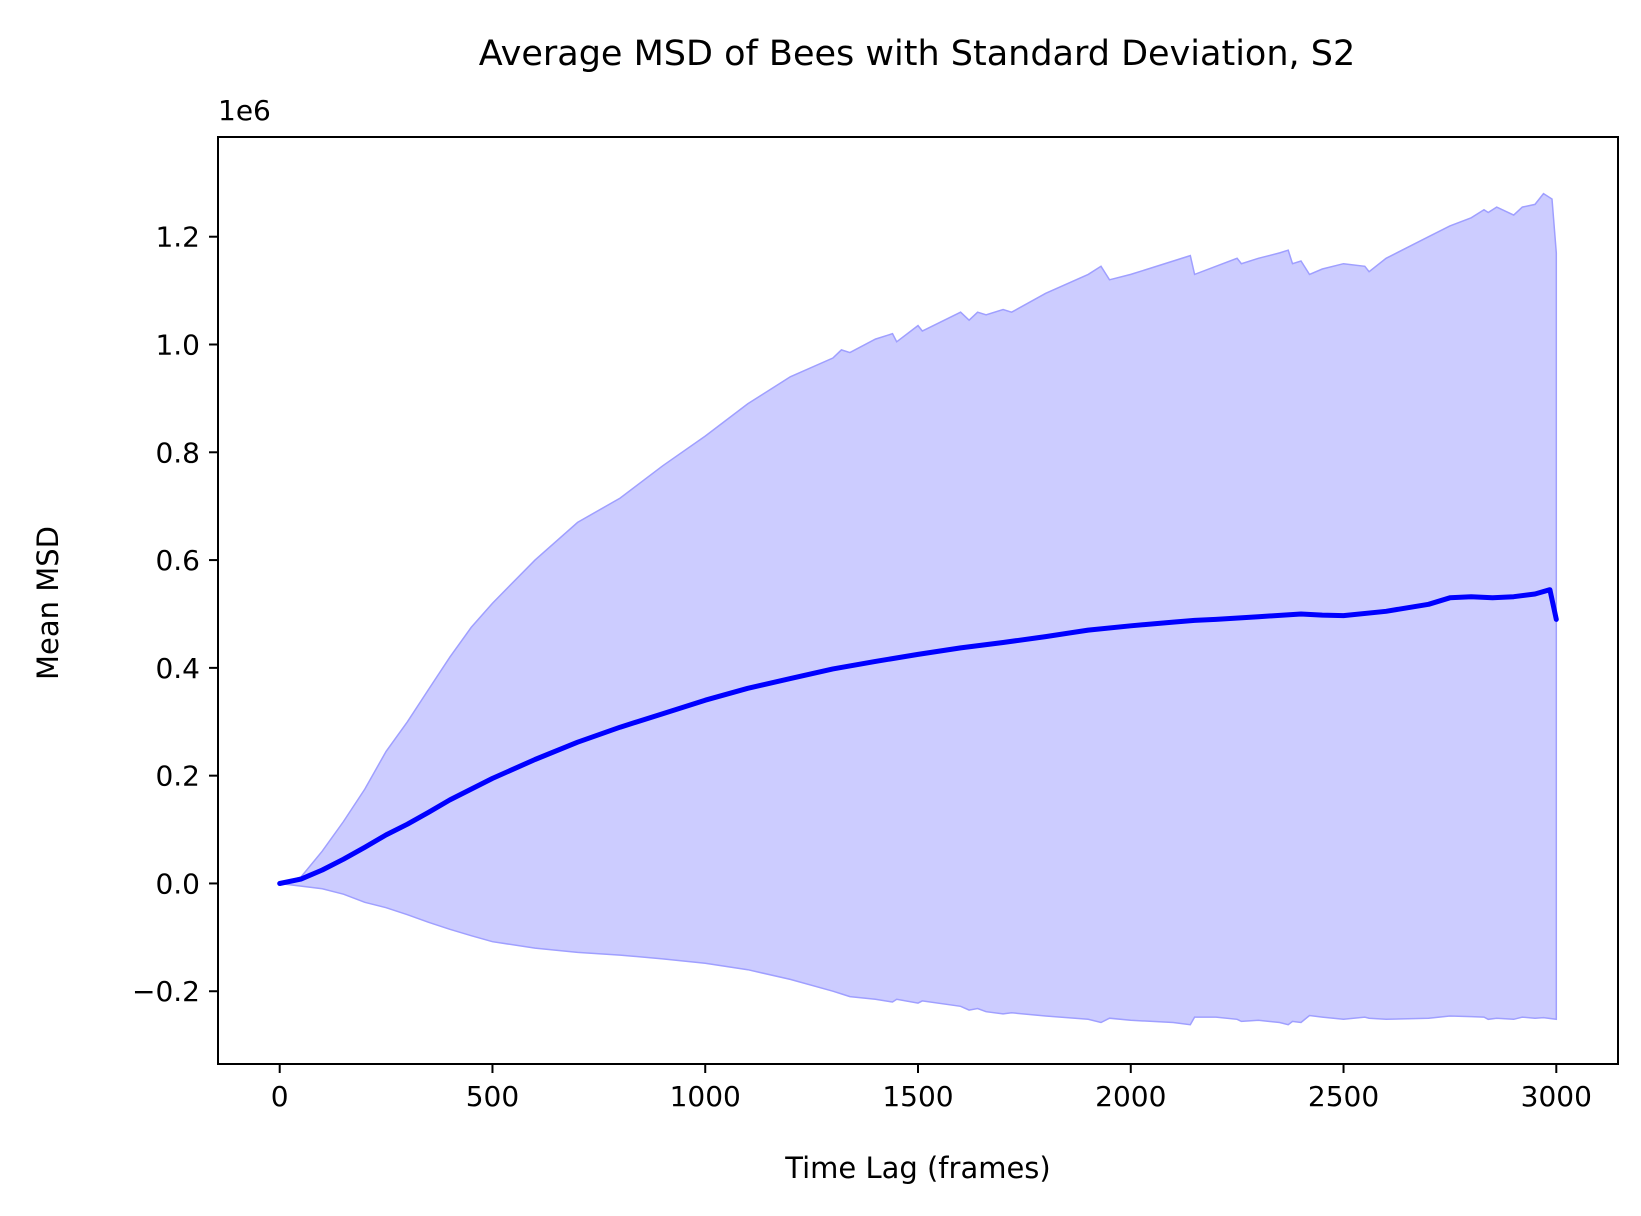 This screenshot has width=1641, height=1216. I want to click on y-tick-label: 0.6, so click(177, 560).